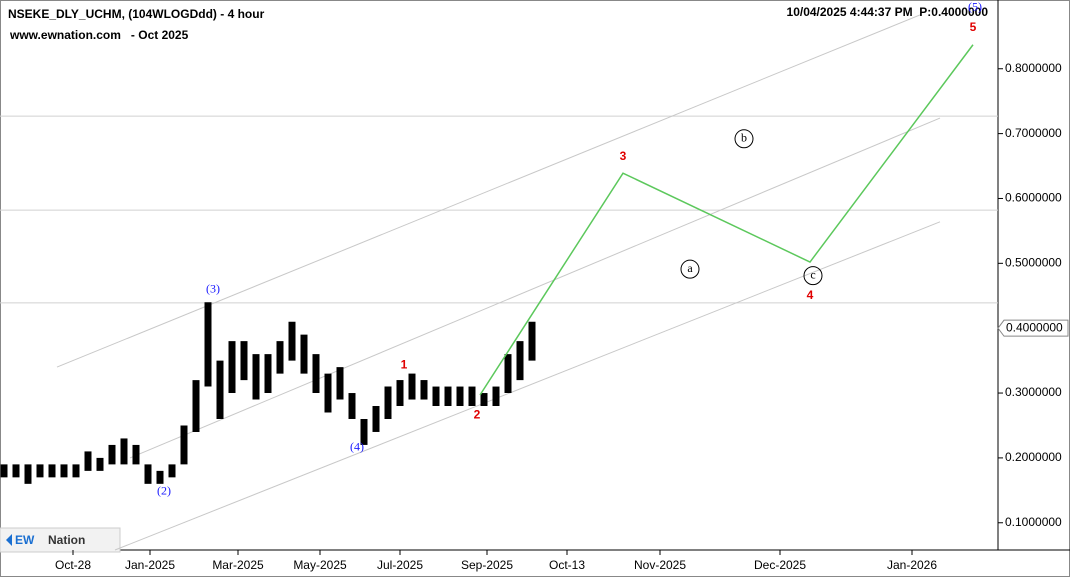 The height and width of the screenshot is (577, 1070). Describe the element at coordinates (73, 565) in the screenshot. I see `x-tick-label: Oct-28` at that location.